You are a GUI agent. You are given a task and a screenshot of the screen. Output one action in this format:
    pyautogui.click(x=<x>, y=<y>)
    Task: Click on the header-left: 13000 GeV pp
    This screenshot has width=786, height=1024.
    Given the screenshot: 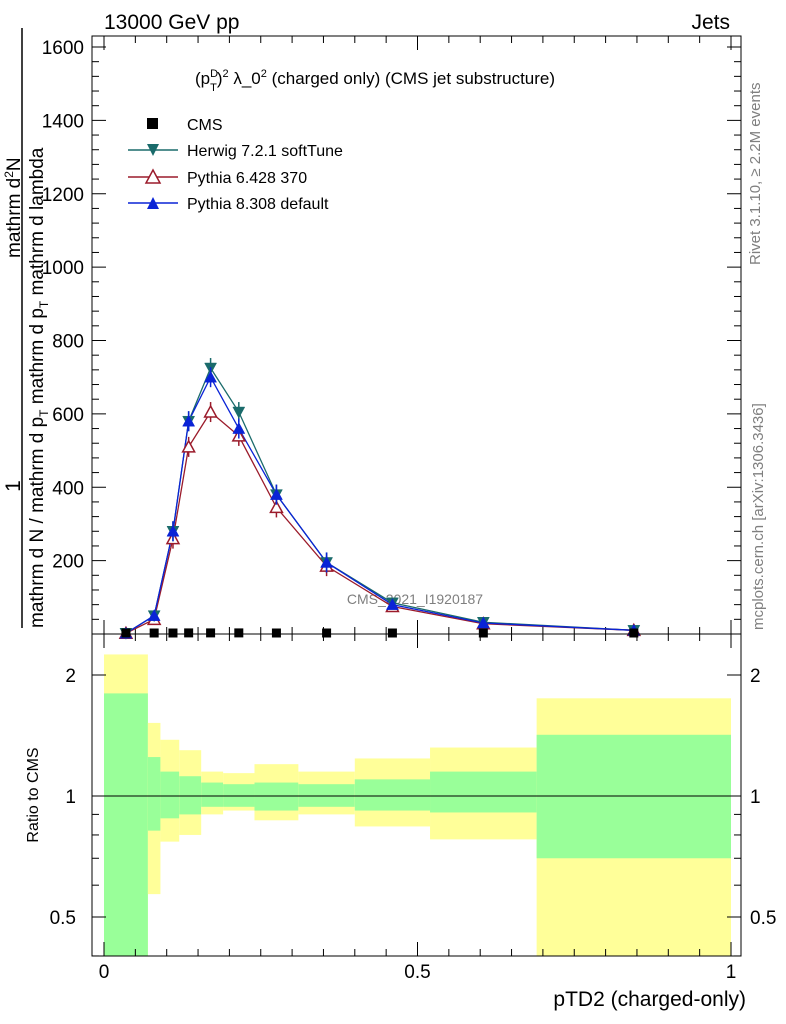 What is the action you would take?
    pyautogui.click(x=171, y=22)
    